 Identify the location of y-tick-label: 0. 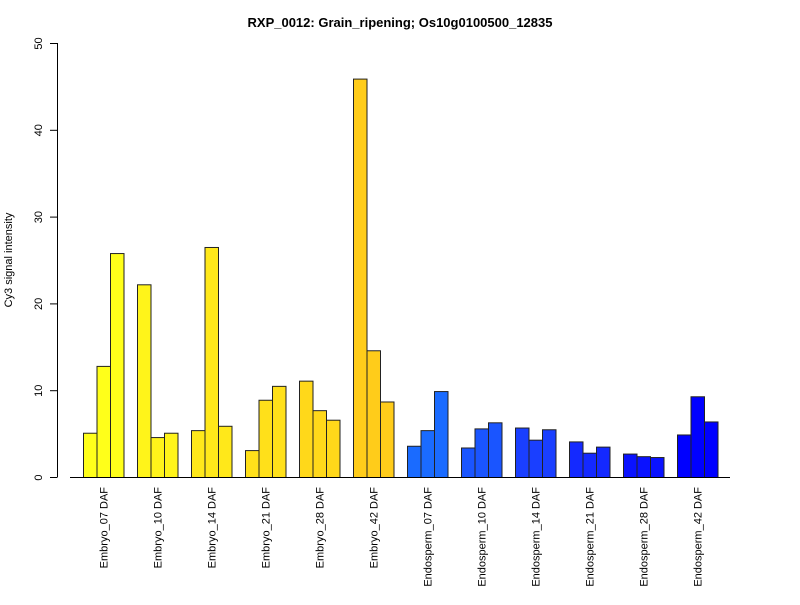
(39, 477).